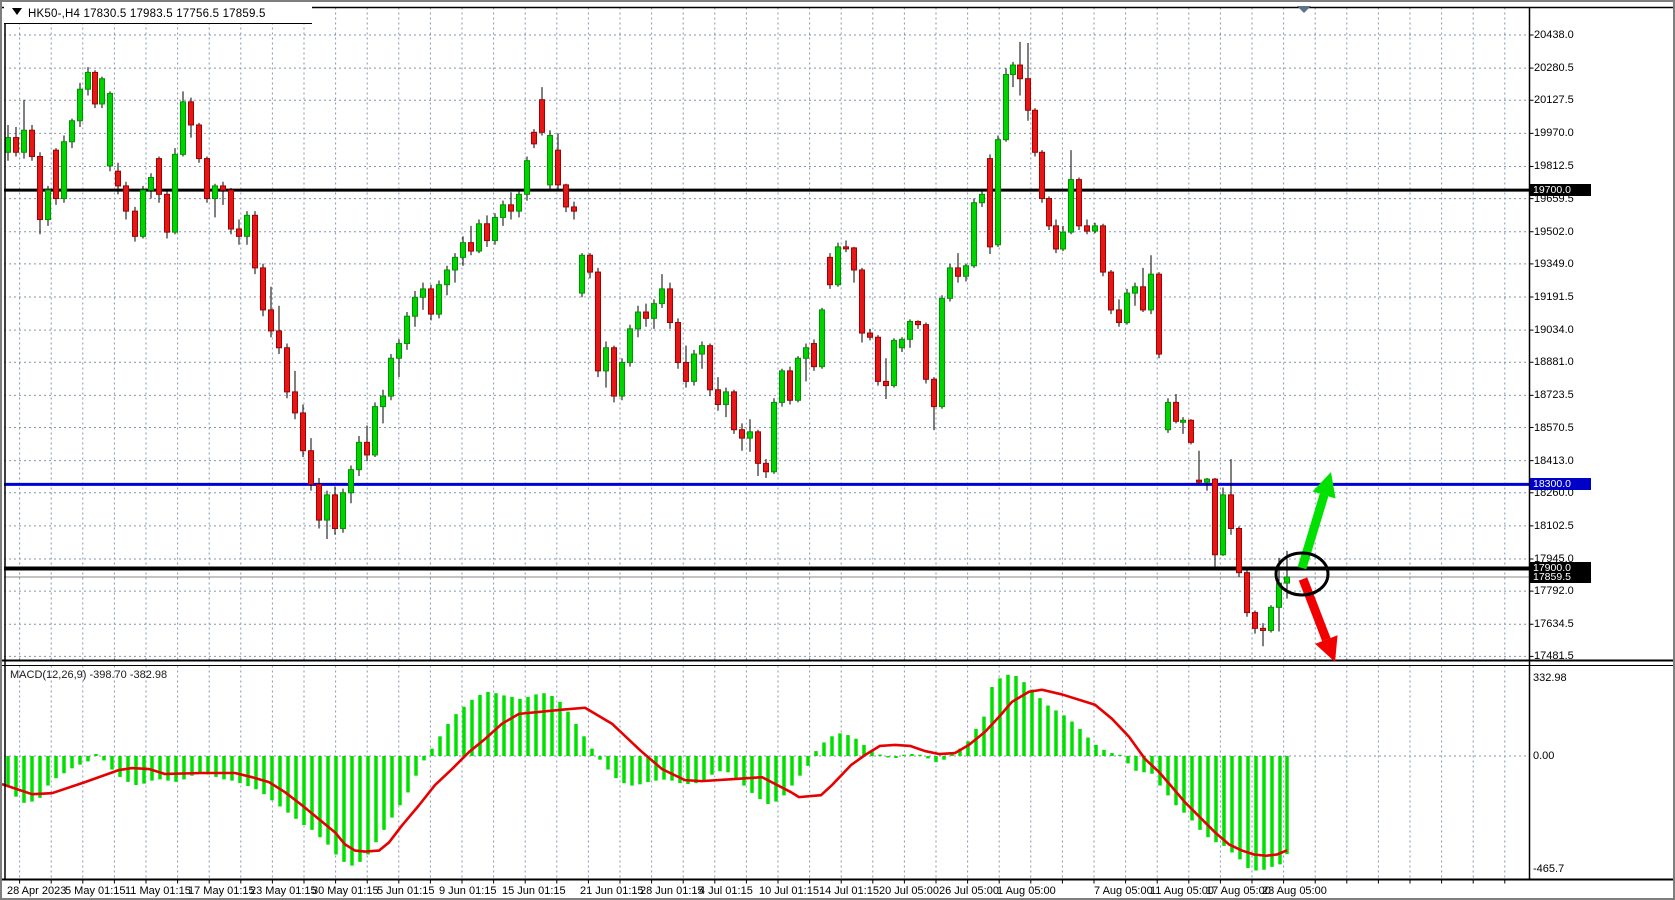  What do you see at coordinates (612, 891) in the screenshot?
I see `date-label: 21 Jun 01:15` at bounding box center [612, 891].